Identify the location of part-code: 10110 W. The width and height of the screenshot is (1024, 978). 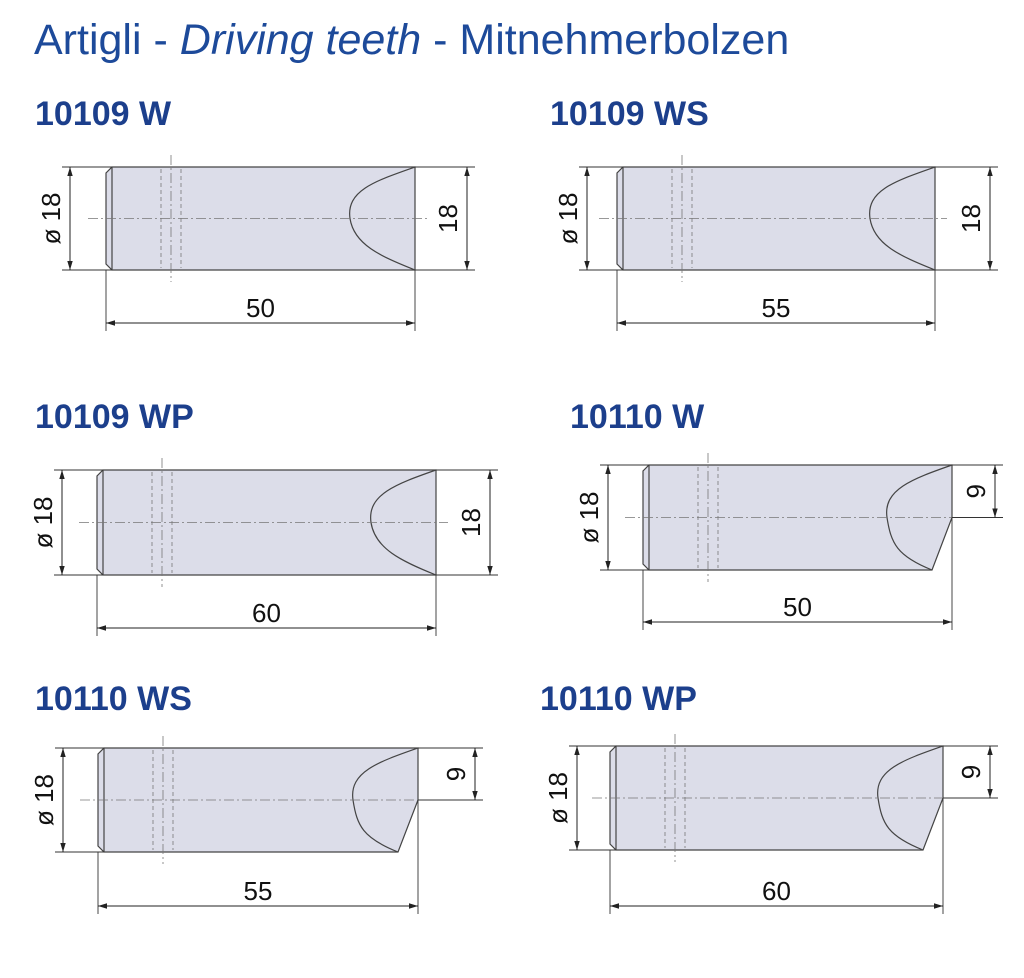
(637, 417).